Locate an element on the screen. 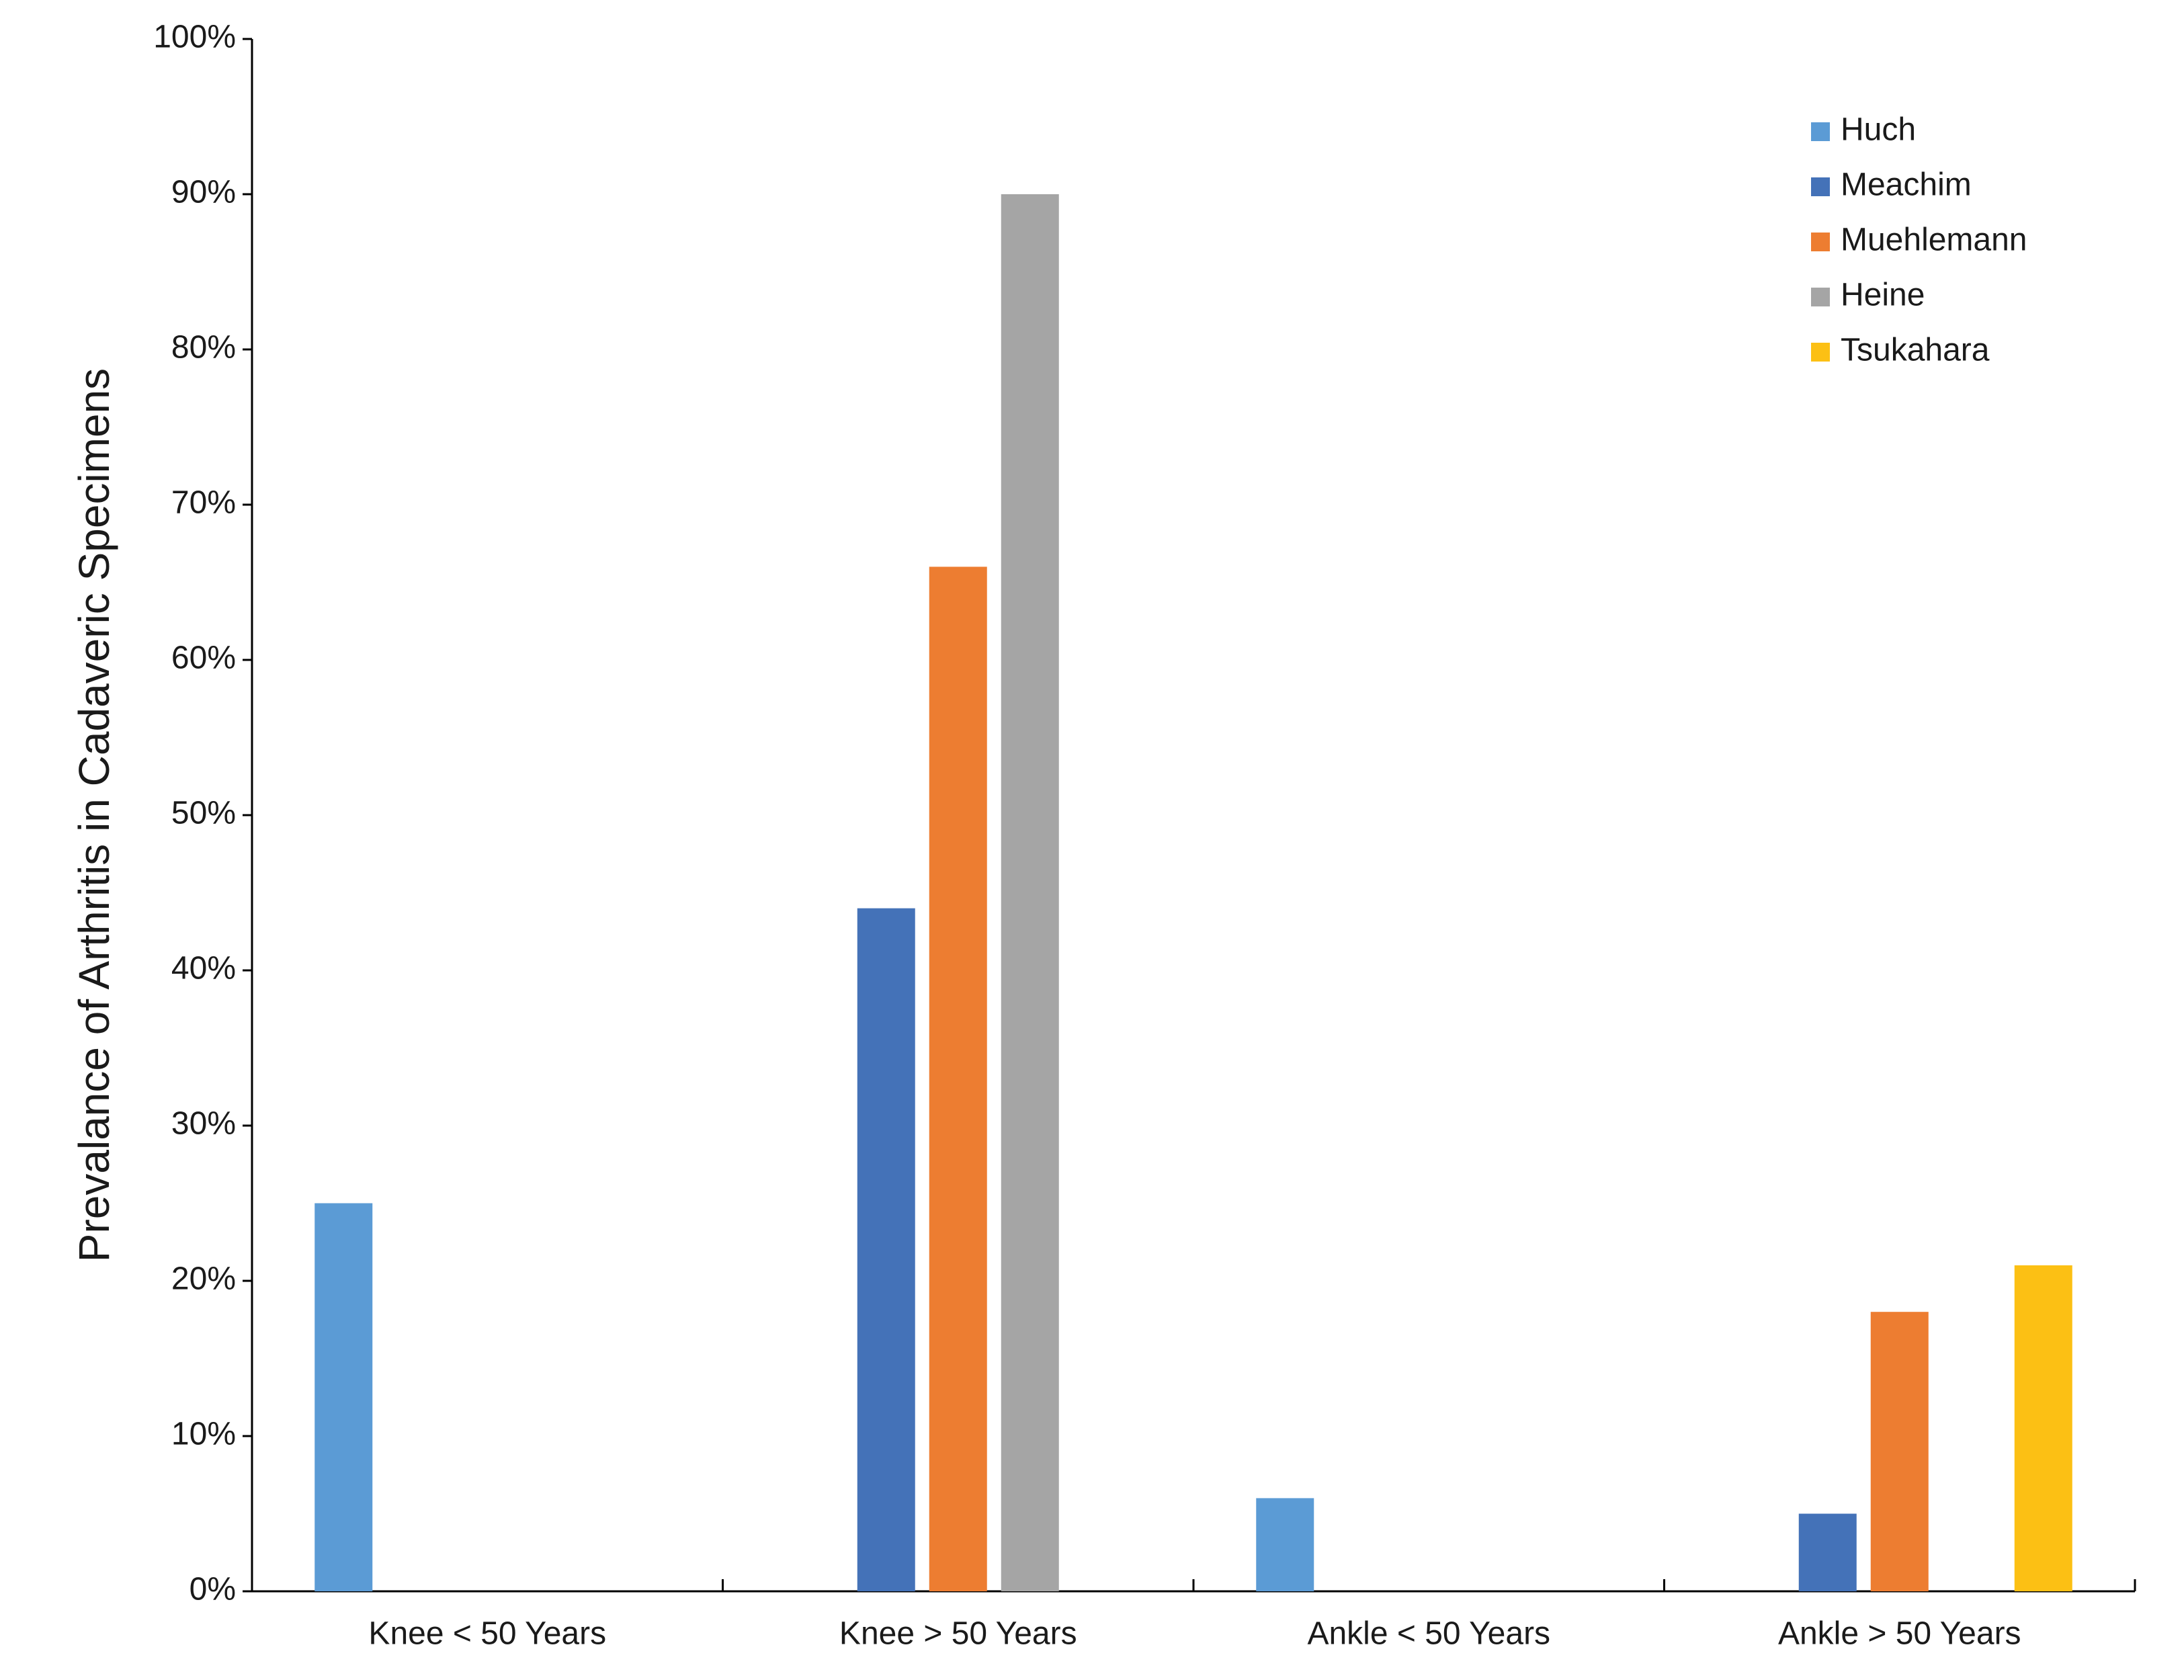 The height and width of the screenshot is (1680, 2184). legend-label: Huch is located at coordinates (1879, 130).